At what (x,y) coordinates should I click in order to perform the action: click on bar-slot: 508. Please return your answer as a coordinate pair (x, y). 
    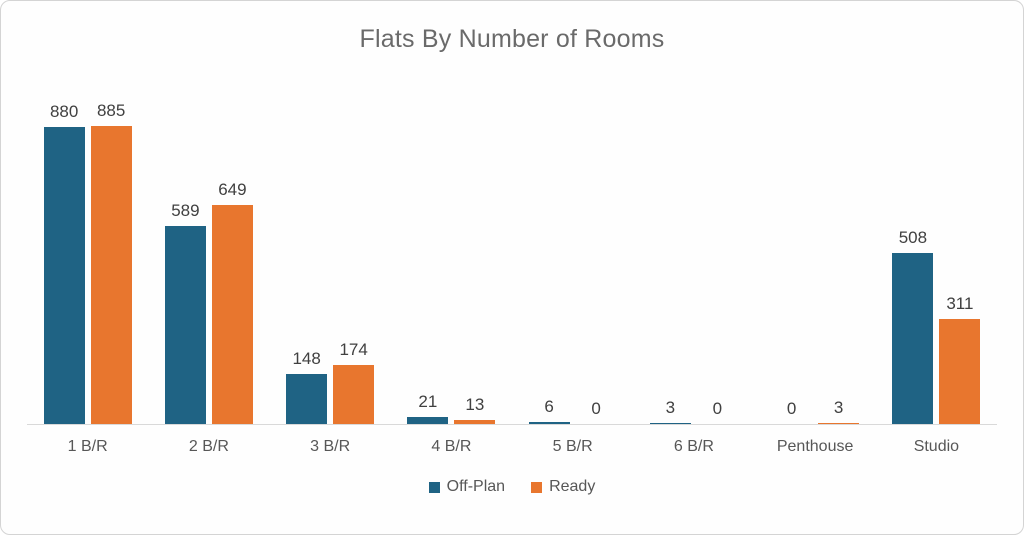
    Looking at the image, I should click on (913, 240).